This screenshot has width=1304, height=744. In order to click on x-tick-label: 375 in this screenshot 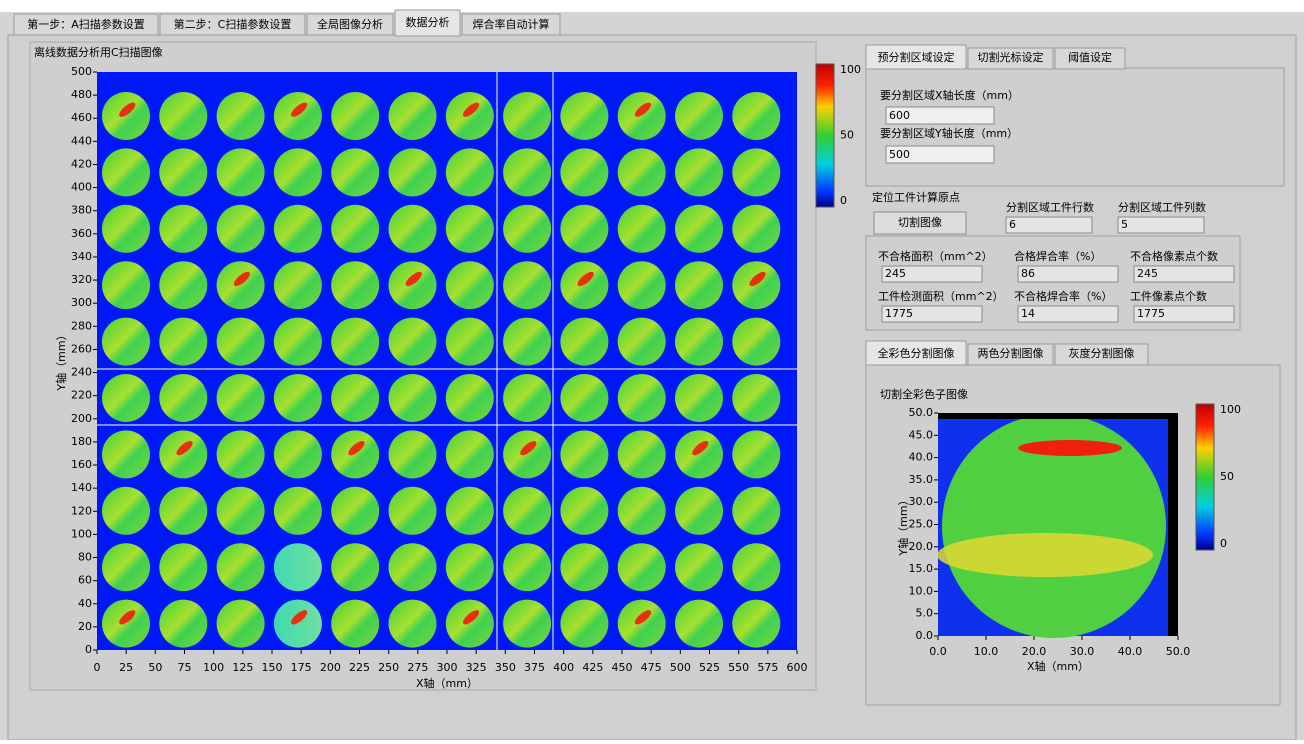, I will do `click(534, 667)`.